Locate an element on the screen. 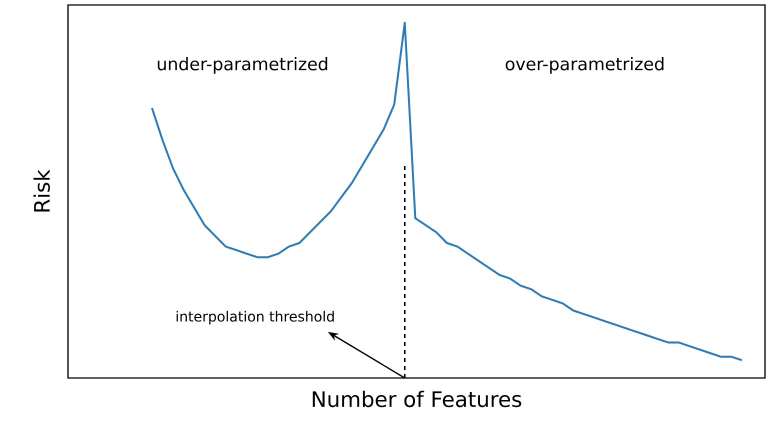 This screenshot has height=426, width=767. y-axis-title: Risk is located at coordinates (41, 190).